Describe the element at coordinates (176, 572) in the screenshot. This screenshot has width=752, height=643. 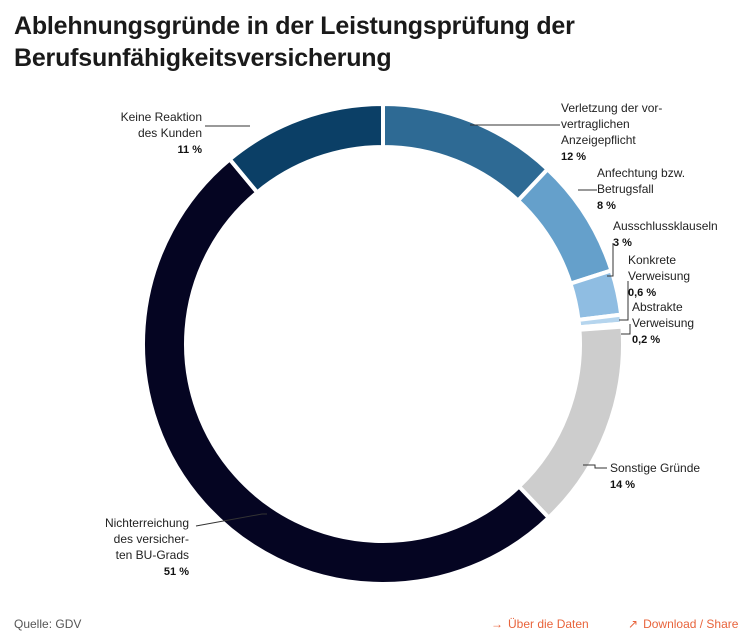
I see `slice-value-7: 51 %` at that location.